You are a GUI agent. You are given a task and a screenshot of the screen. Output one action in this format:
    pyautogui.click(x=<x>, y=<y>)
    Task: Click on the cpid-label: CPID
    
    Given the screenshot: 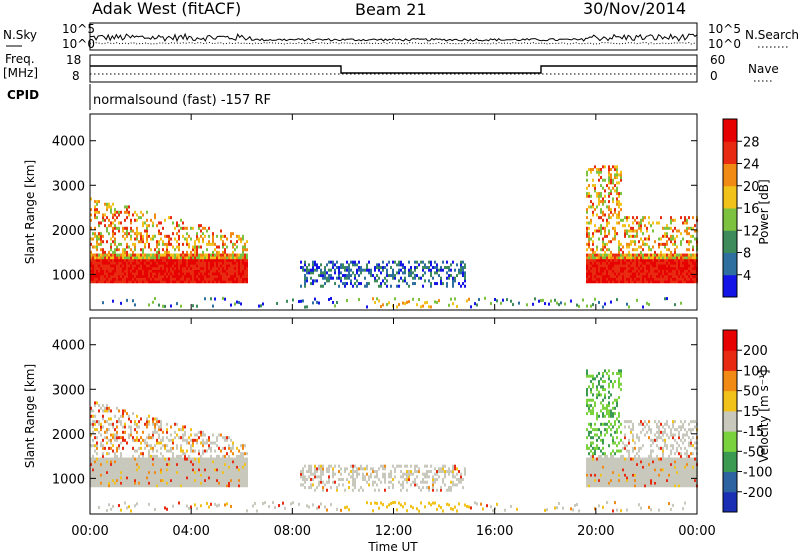 What is the action you would take?
    pyautogui.click(x=23, y=95)
    